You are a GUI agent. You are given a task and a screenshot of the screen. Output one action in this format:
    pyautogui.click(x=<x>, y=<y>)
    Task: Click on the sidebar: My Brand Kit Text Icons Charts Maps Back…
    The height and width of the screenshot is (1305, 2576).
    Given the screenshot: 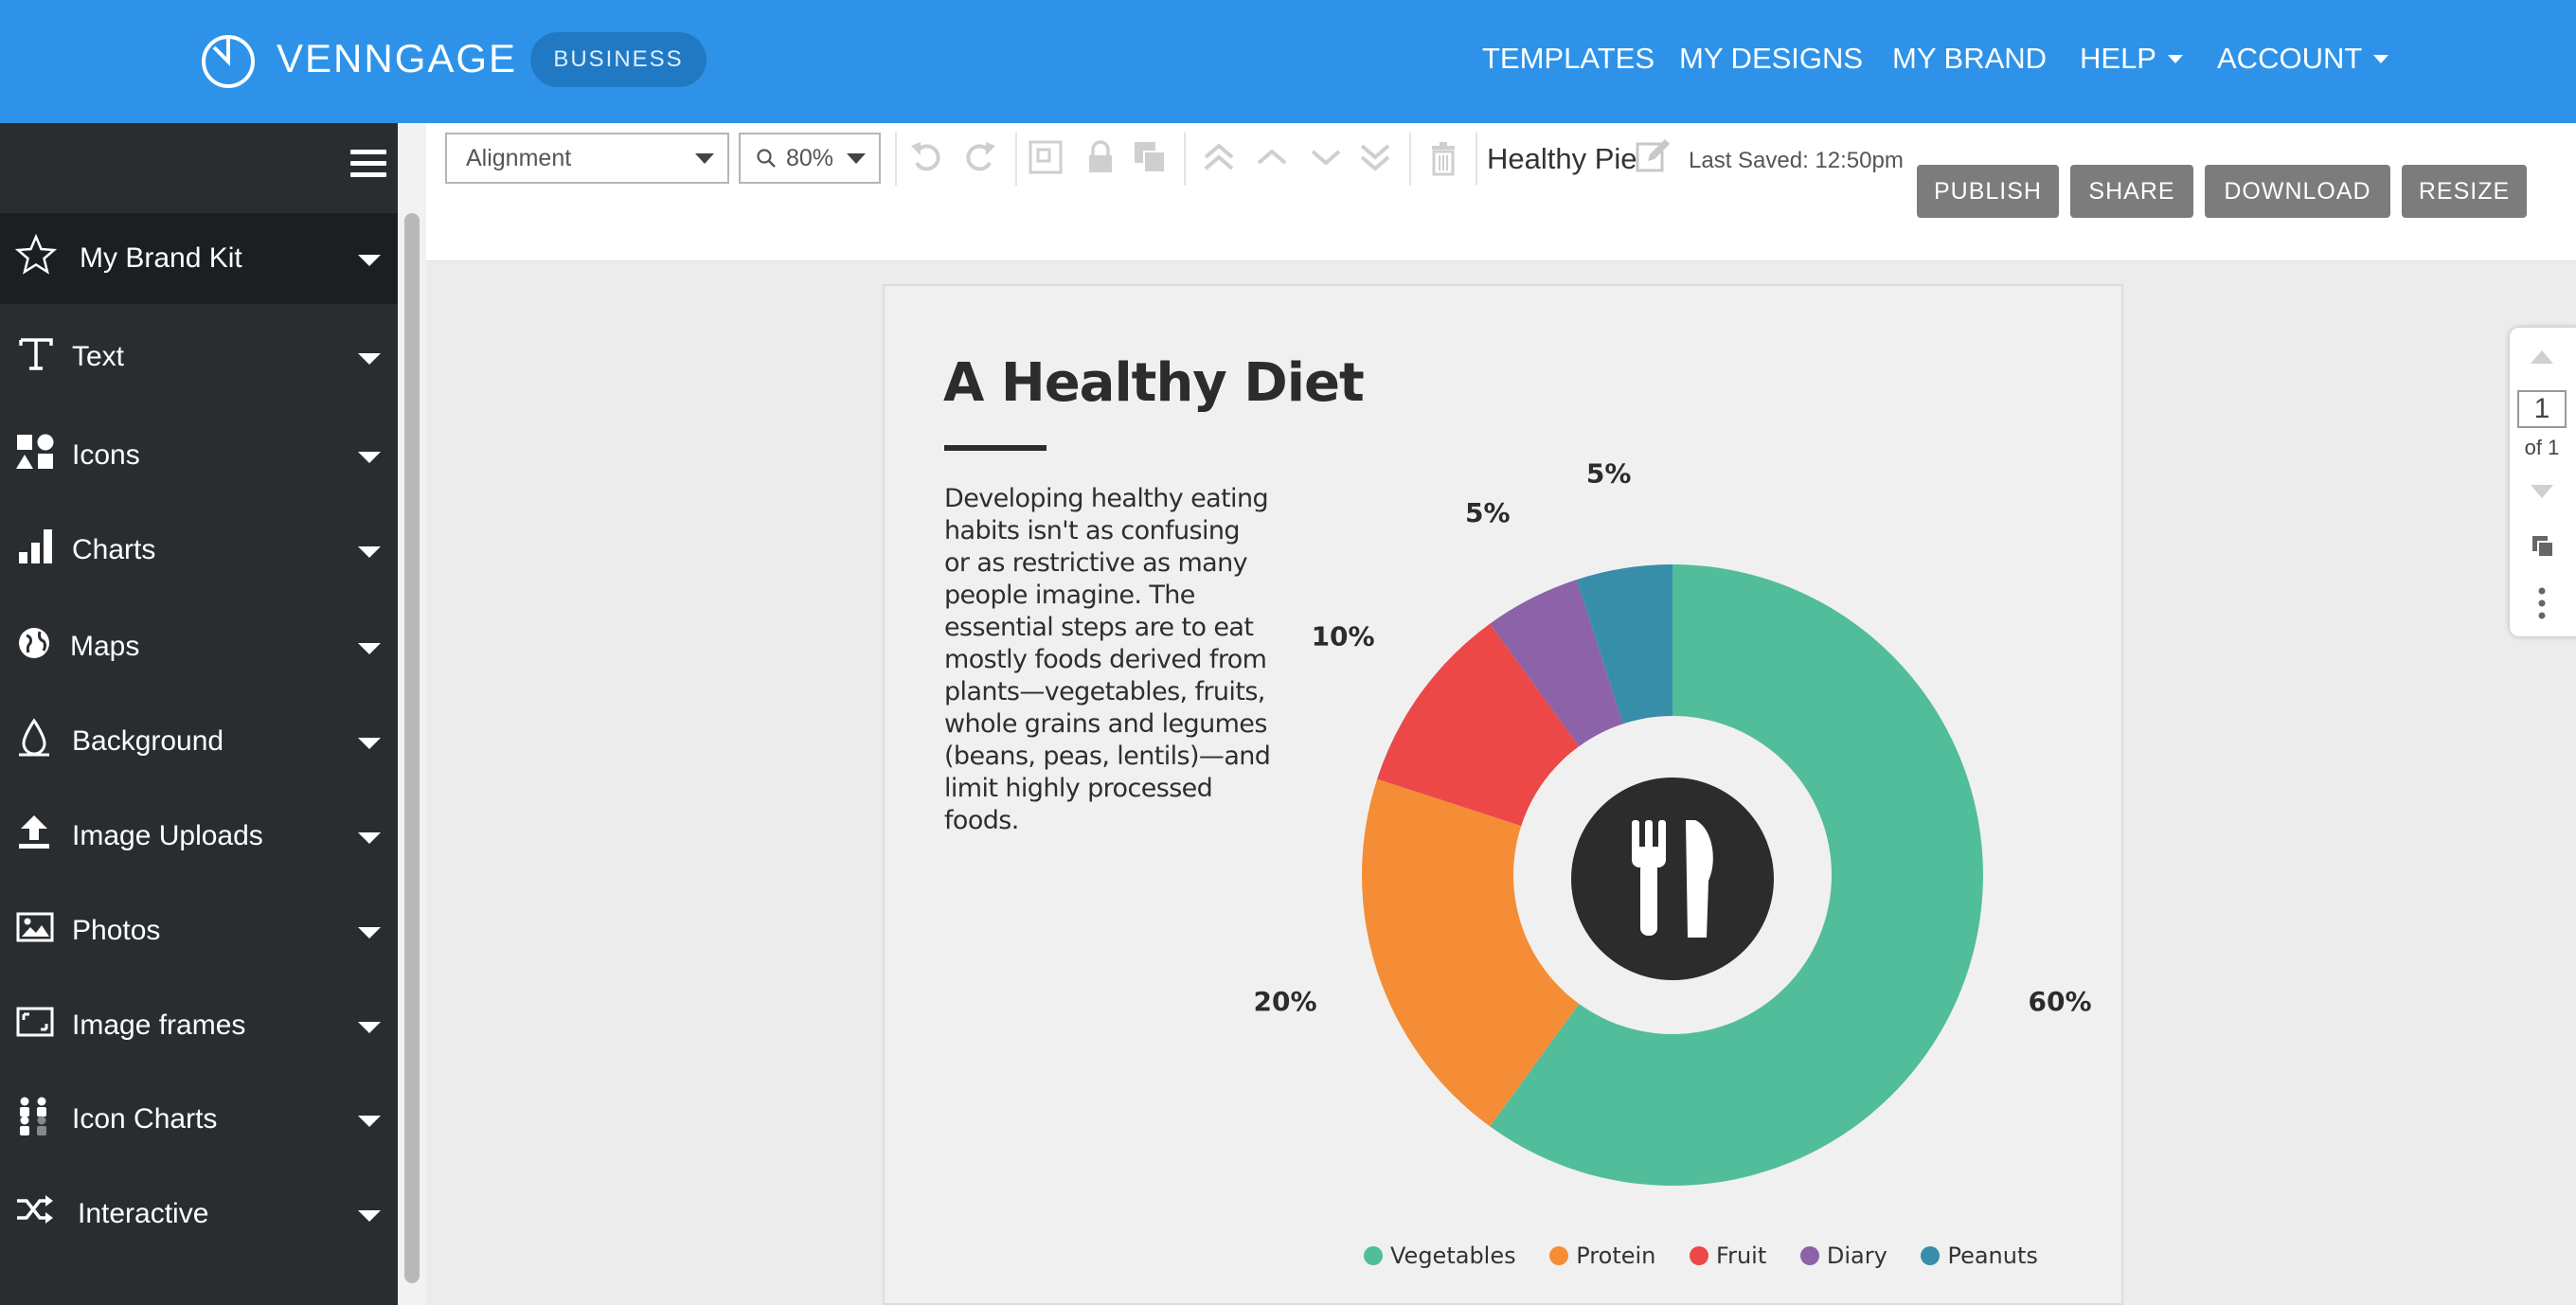 What is the action you would take?
    pyautogui.click(x=199, y=714)
    